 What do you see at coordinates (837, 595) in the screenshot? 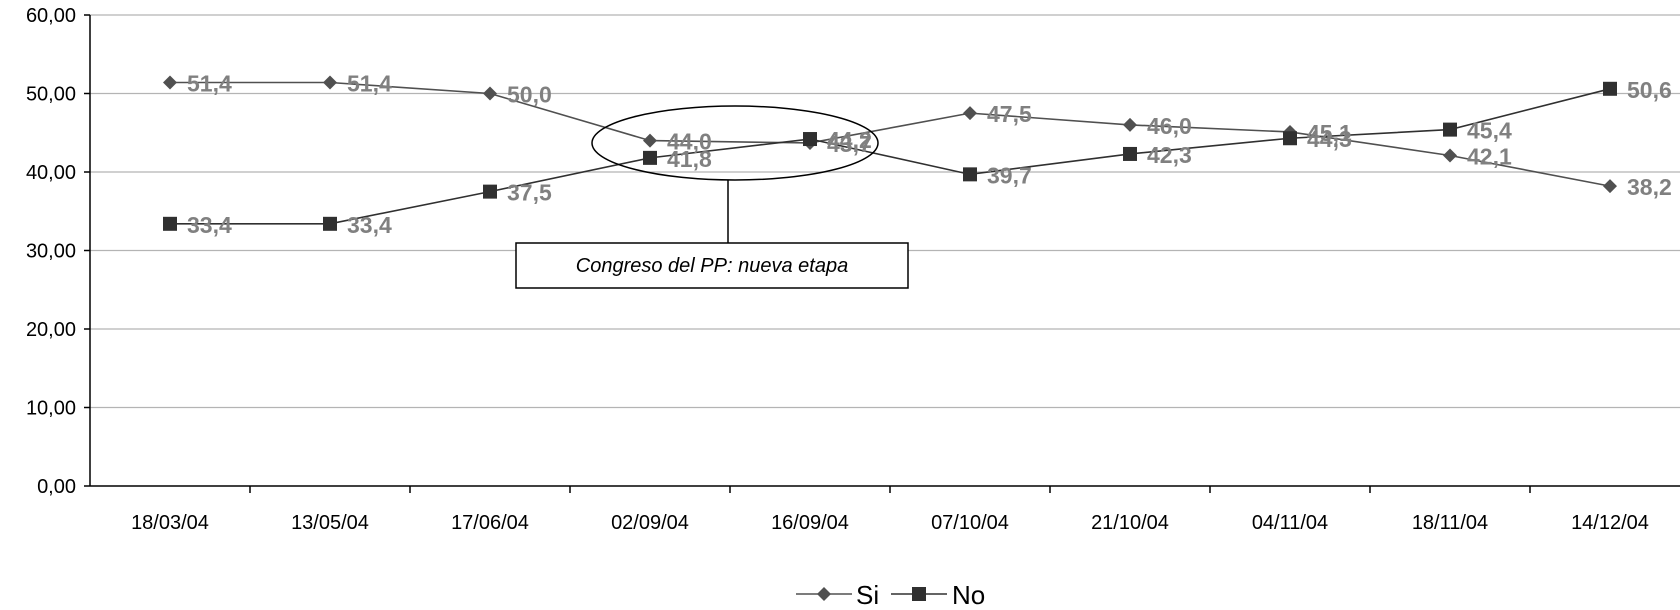
I see `legend-item-si: Si` at bounding box center [837, 595].